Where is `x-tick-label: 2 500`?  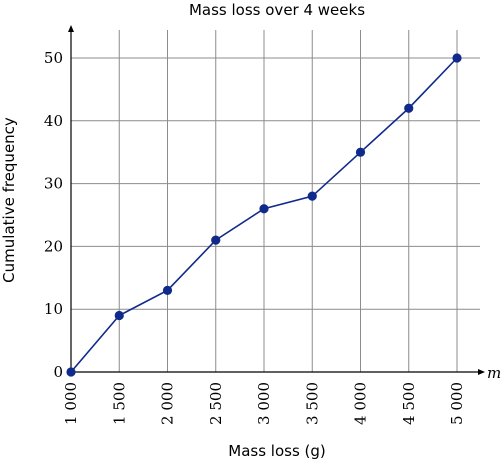 x-tick-label: 2 500 is located at coordinates (216, 403).